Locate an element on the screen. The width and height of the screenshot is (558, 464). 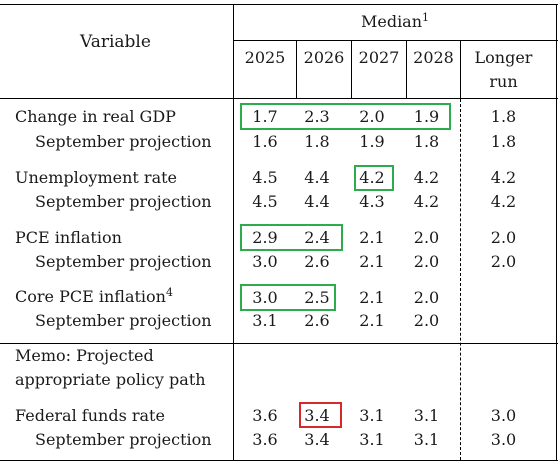
cell-core-pce-2025: 3.0 is located at coordinates (265, 297).